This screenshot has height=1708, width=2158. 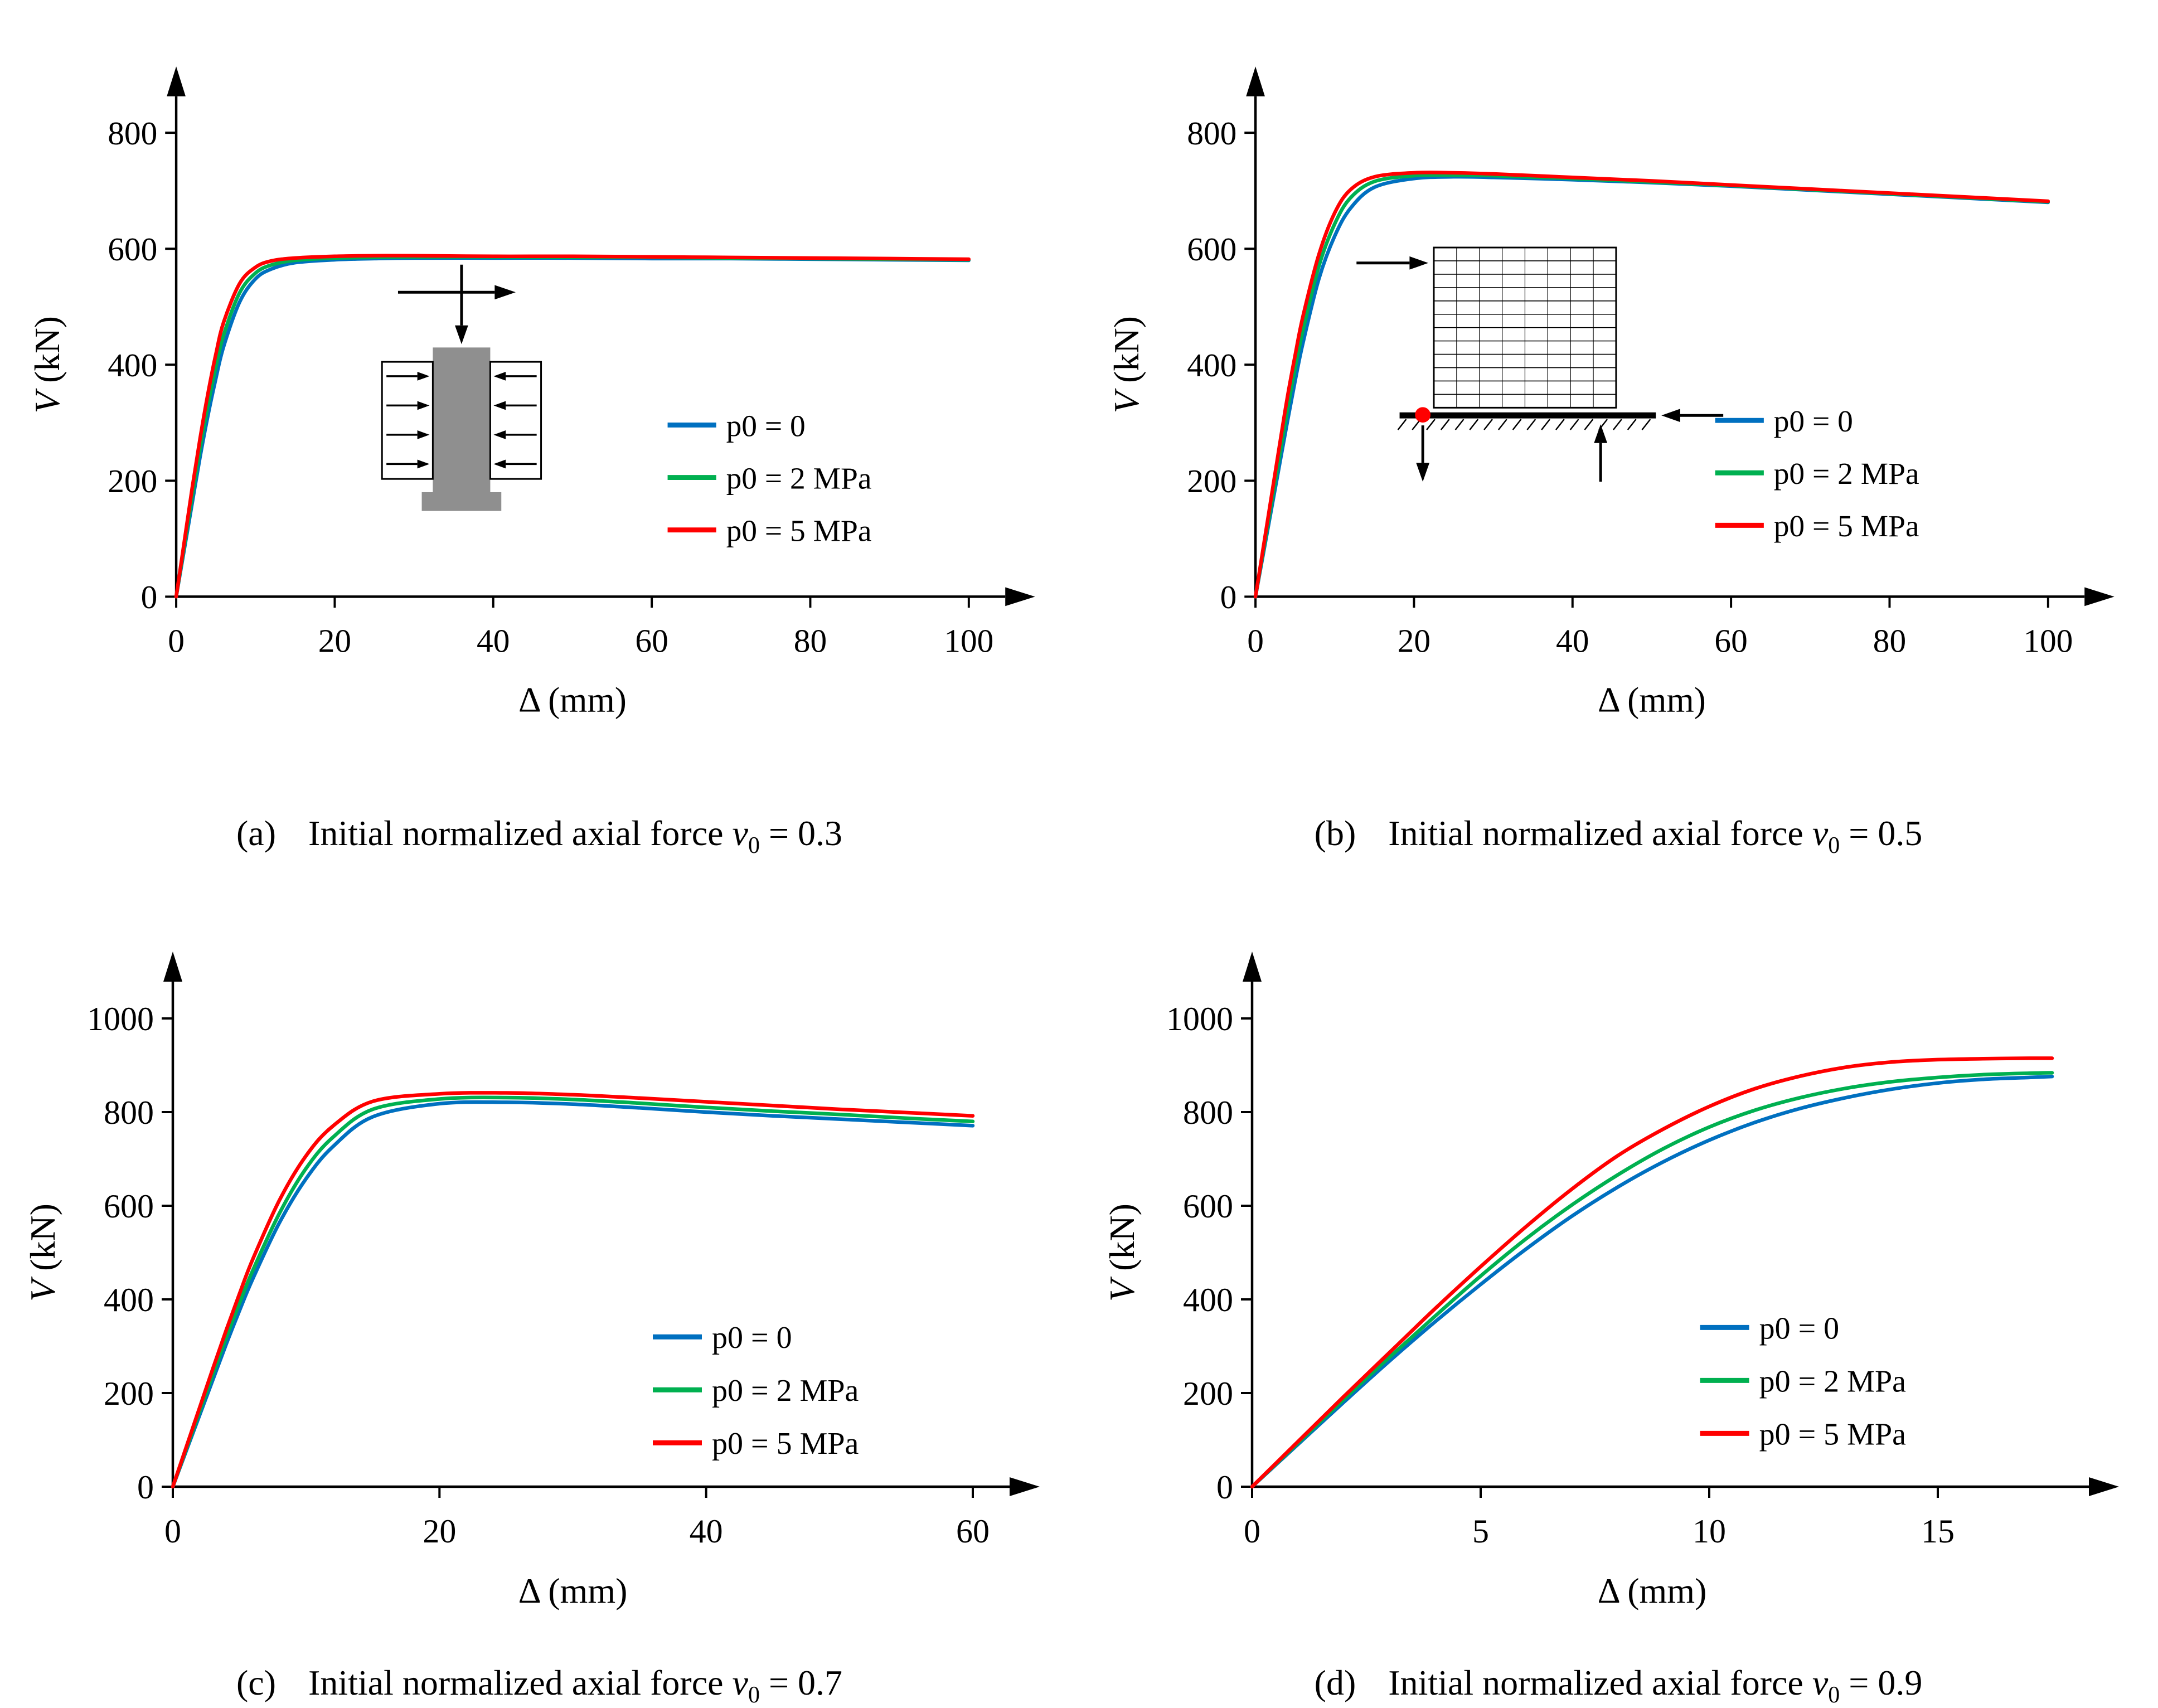 What do you see at coordinates (754, 845) in the screenshot?
I see `caption-a-subscript: 0` at bounding box center [754, 845].